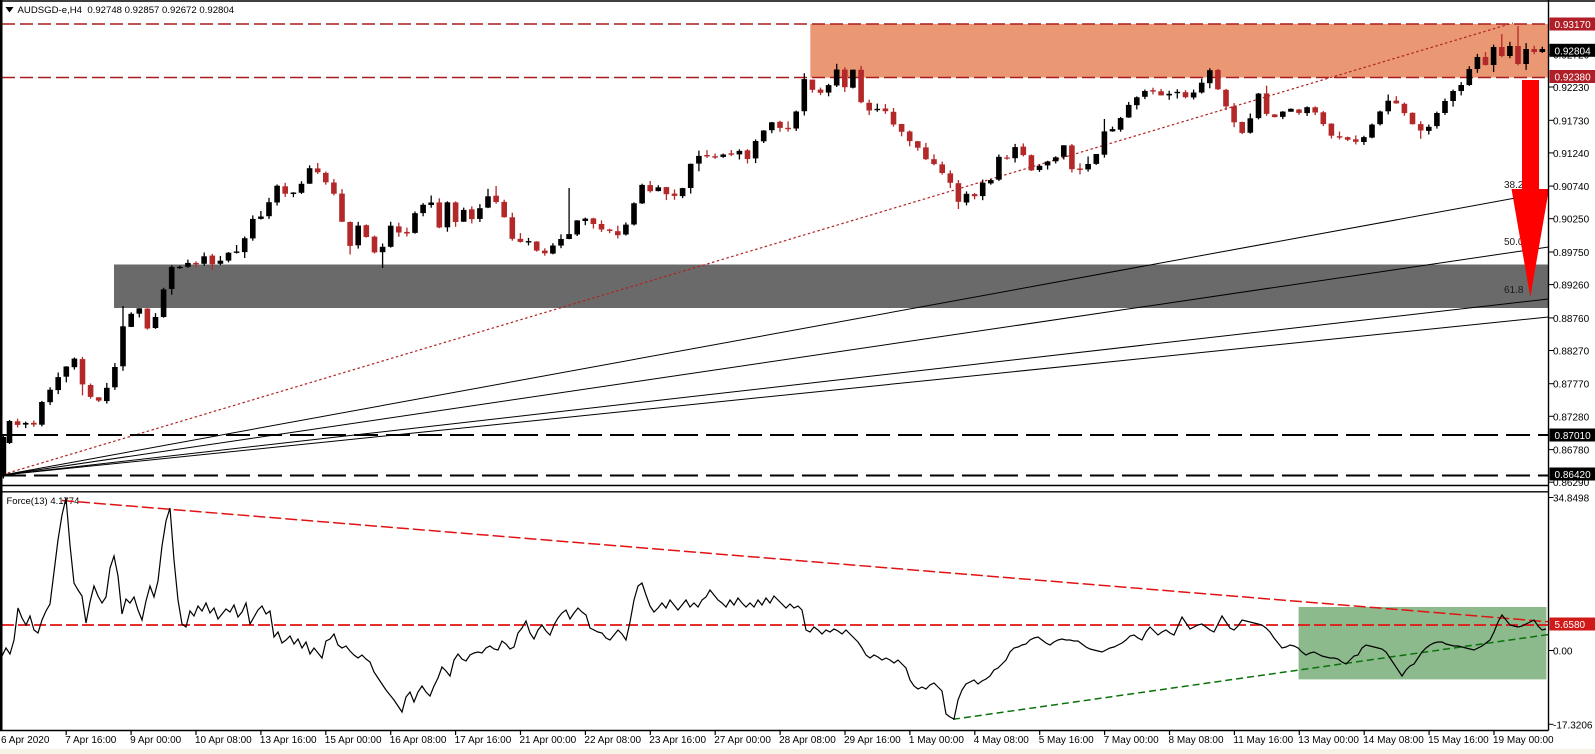 This screenshot has width=1595, height=754. Describe the element at coordinates (677, 740) in the screenshot. I see `svg-text: 23 Apr 16:00` at that location.